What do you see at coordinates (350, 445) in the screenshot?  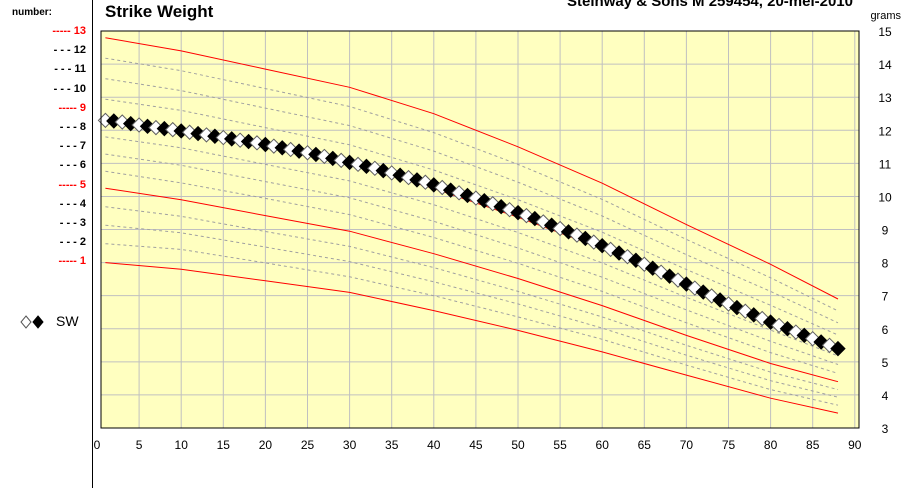 I see `x-tick-label: 30` at bounding box center [350, 445].